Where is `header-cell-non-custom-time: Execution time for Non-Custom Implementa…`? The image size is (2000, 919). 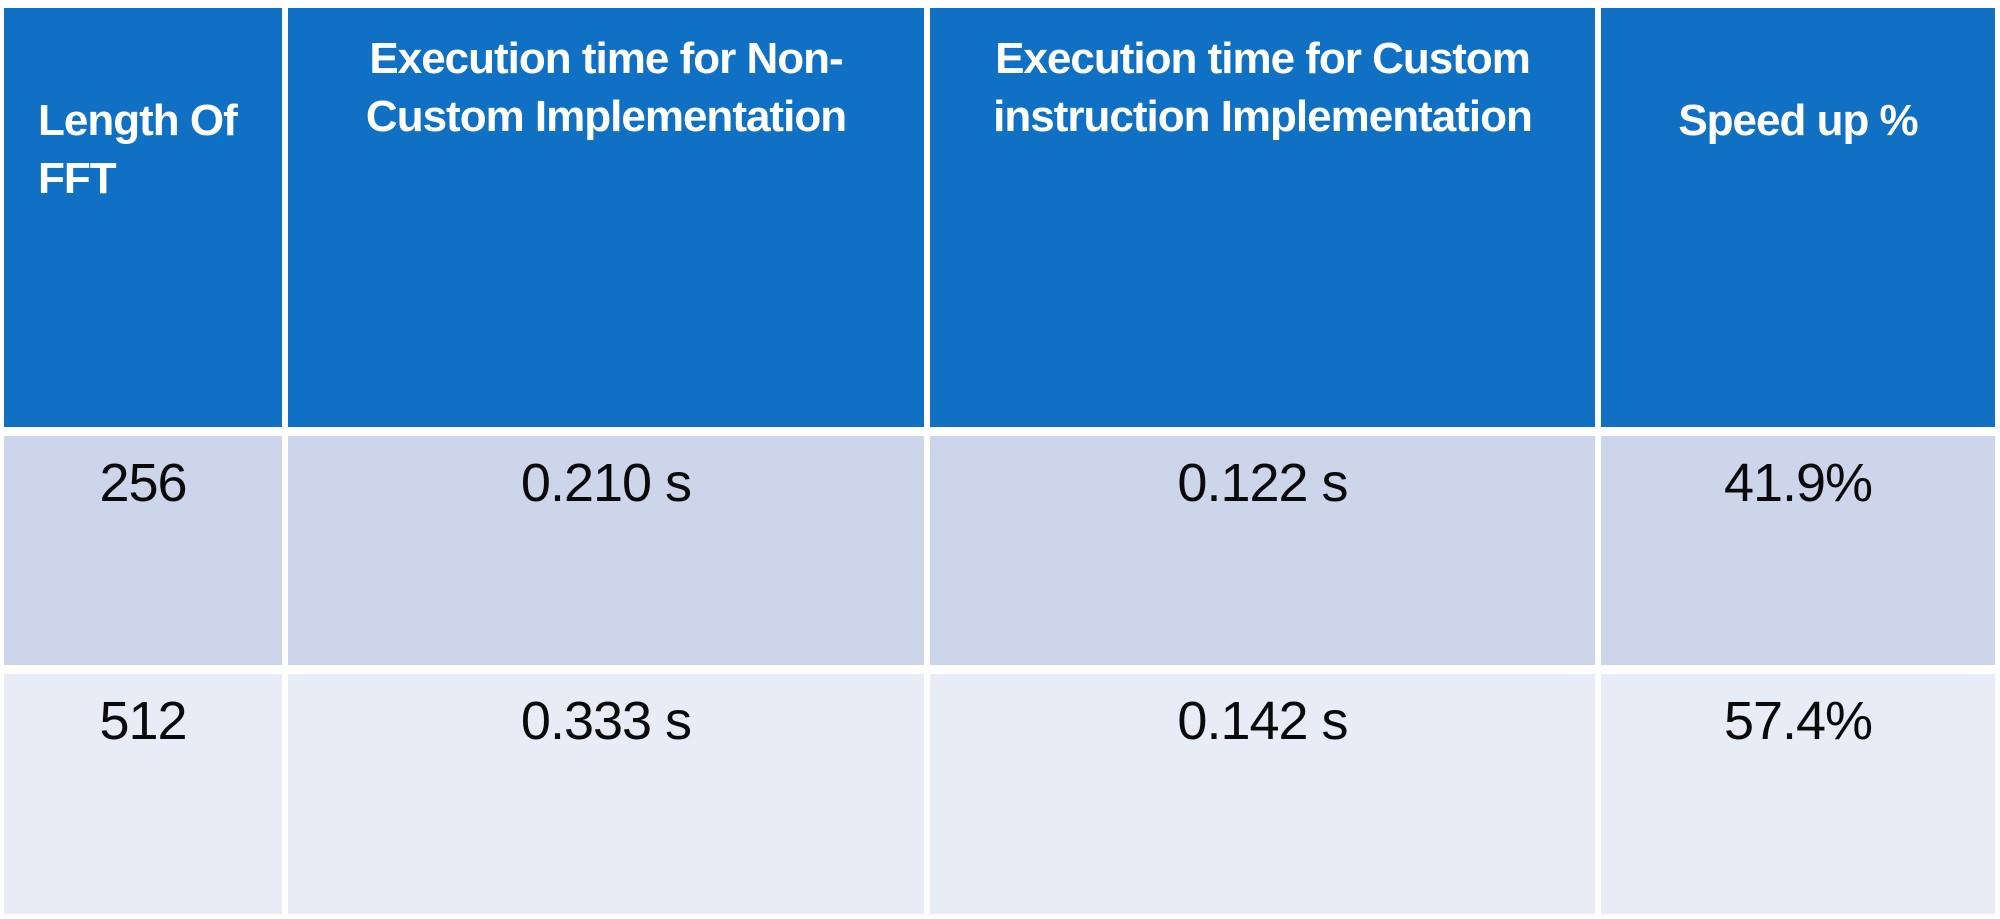
header-cell-non-custom-time: Execution time for Non-Custom Implementa… is located at coordinates (606, 217).